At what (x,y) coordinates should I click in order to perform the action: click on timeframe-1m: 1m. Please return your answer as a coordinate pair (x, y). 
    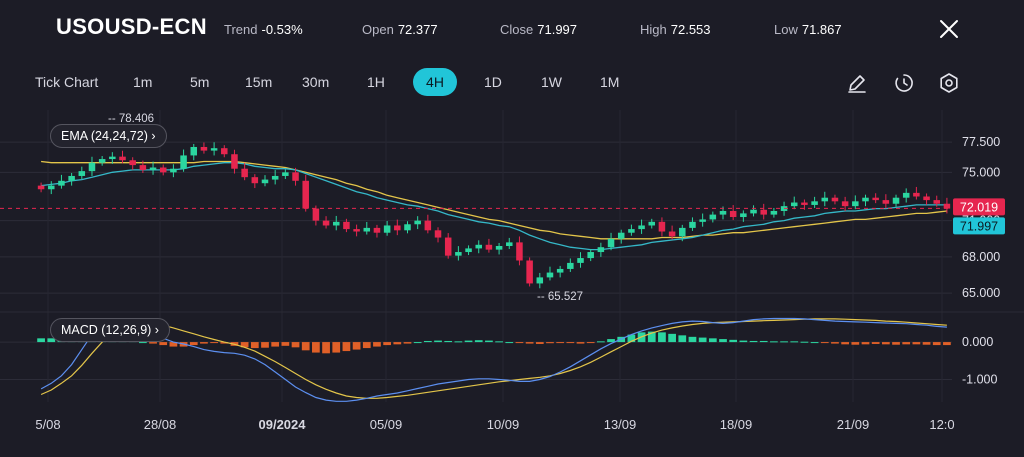
    Looking at the image, I should click on (143, 82).